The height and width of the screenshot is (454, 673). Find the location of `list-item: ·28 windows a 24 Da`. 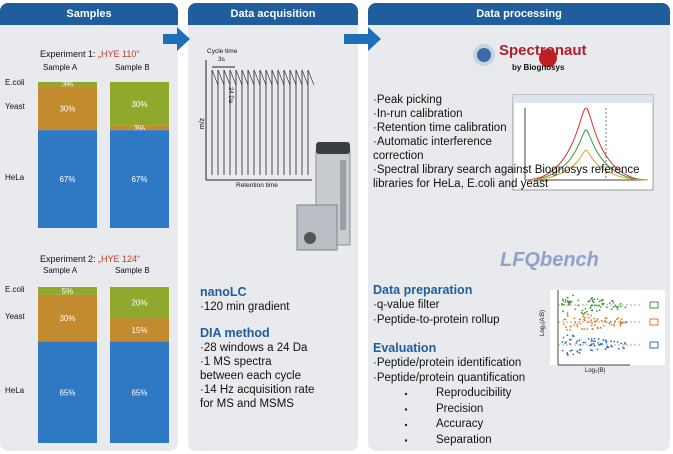

list-item: ·28 windows a 24 Da is located at coordinates (254, 348).